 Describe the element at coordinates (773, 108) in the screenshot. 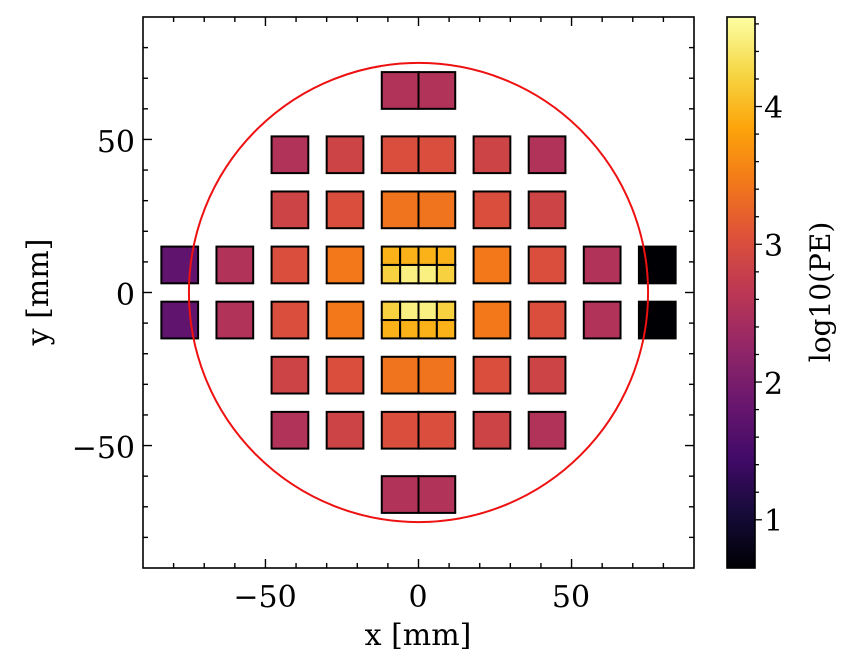

I see `colorbar-tick-label: 4` at that location.